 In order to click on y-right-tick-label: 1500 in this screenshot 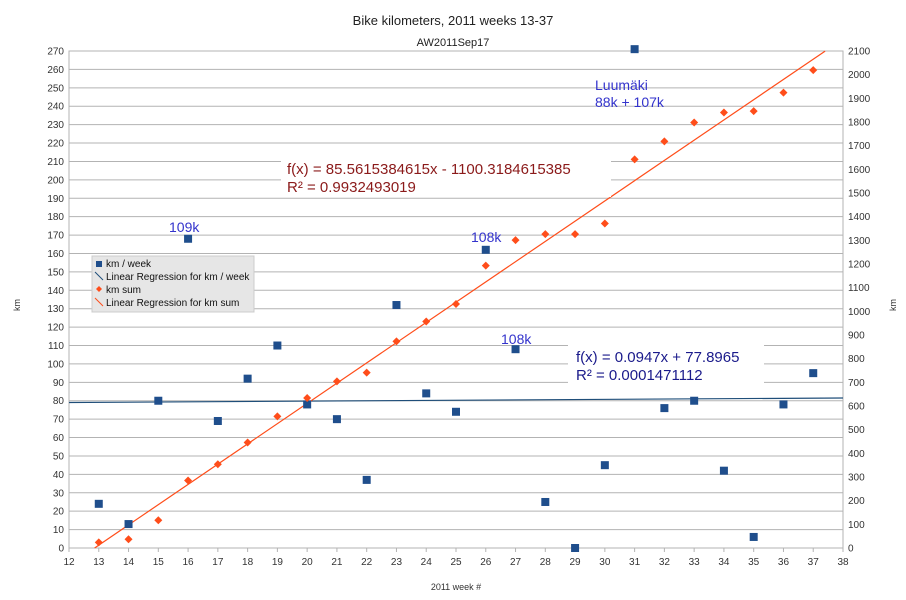, I will do `click(859, 194)`.